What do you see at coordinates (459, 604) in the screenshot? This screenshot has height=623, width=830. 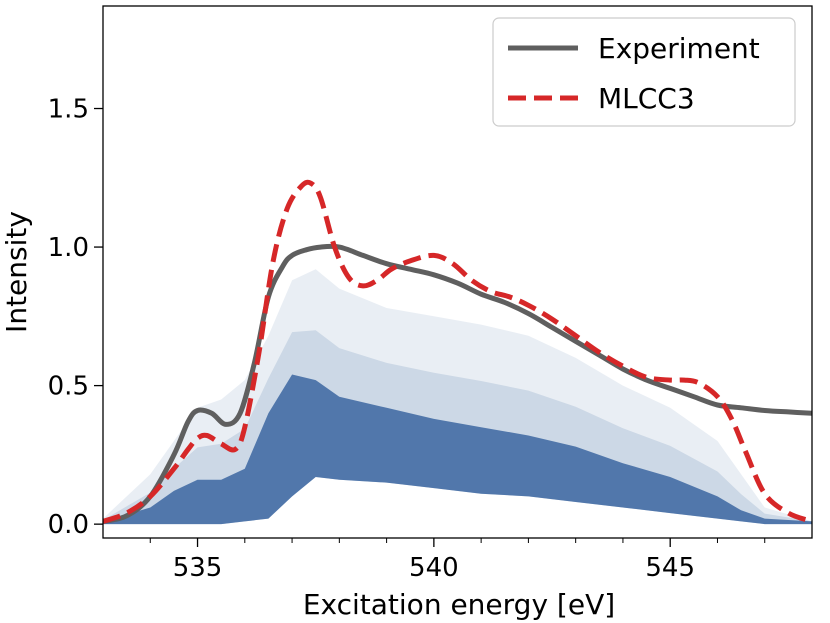 I see `x-axis-label: Excitation energy [eV]` at bounding box center [459, 604].